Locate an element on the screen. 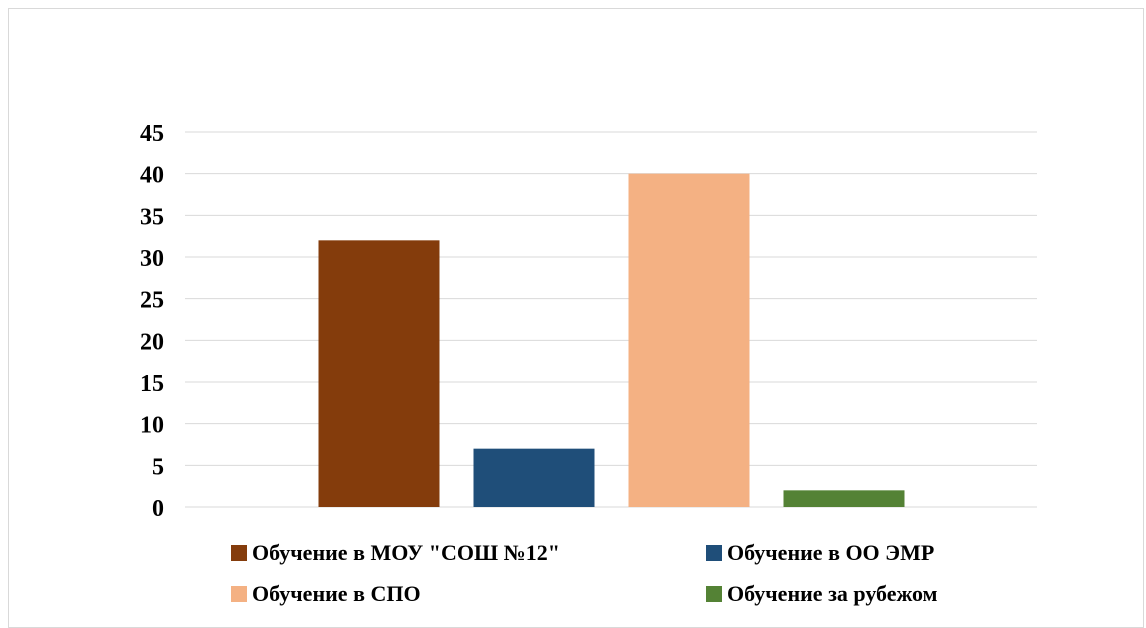 Image resolution: width=1146 pixels, height=628 pixels. legend-label: Обучение в СПО is located at coordinates (336, 593).